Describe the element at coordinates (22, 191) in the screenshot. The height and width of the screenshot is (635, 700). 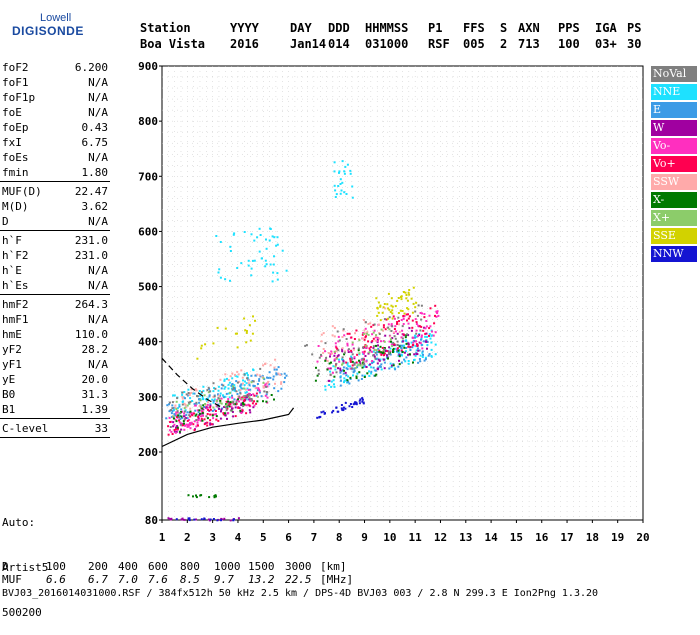
I see `param-name: MUF(D)` at that location.